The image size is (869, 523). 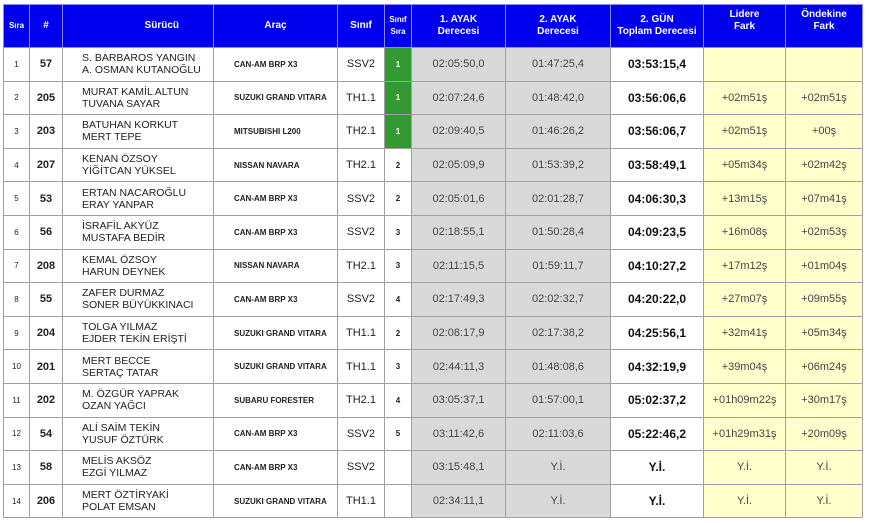 I want to click on co-driver-name: YUSUF ÖZTÜRK, so click(x=123, y=439).